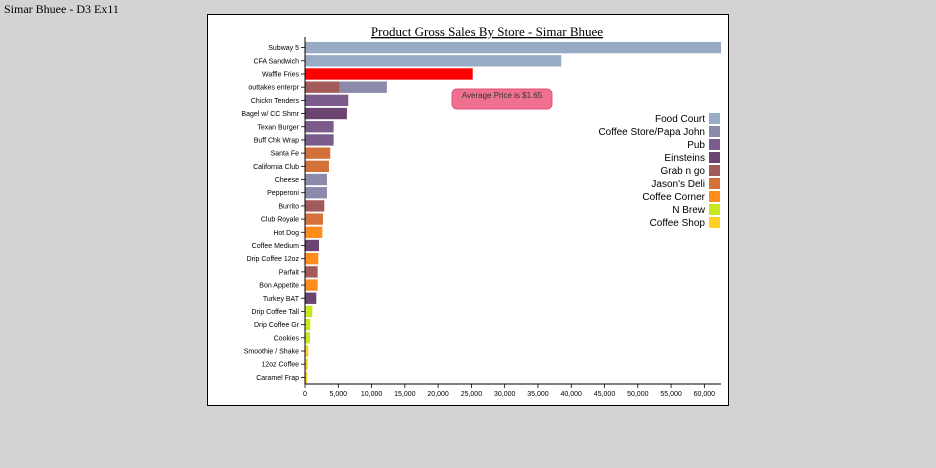  What do you see at coordinates (472, 394) in the screenshot?
I see `x-tick-label: 25,000` at bounding box center [472, 394].